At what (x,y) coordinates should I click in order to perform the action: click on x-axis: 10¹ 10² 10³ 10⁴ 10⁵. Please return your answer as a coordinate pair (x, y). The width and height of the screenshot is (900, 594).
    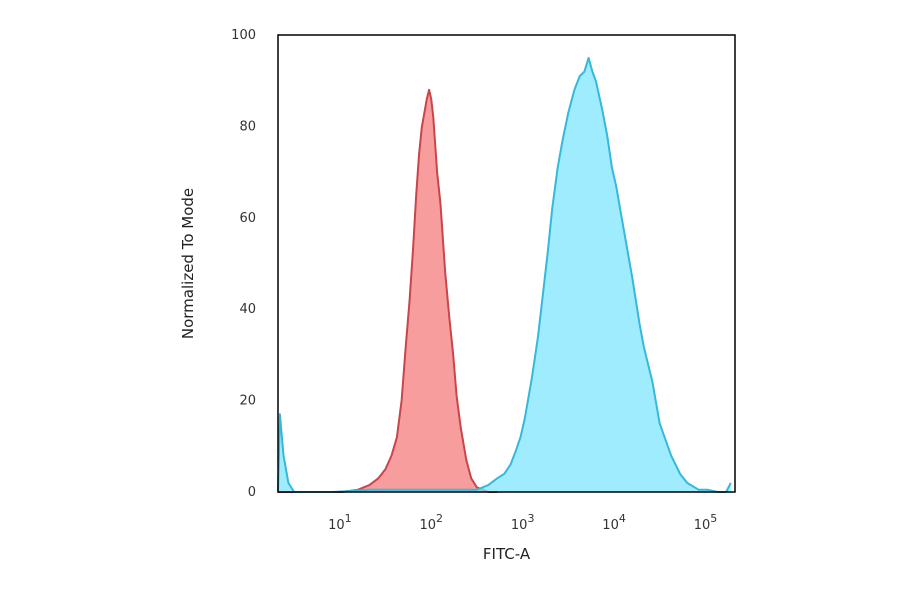
    Looking at the image, I should click on (522, 522).